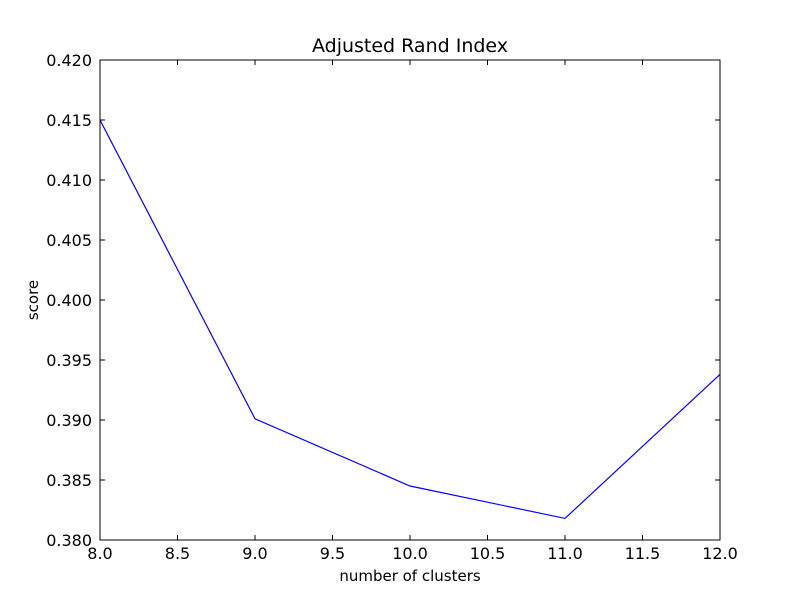  Describe the element at coordinates (69, 540) in the screenshot. I see `y-tick-label: 0.380` at that location.